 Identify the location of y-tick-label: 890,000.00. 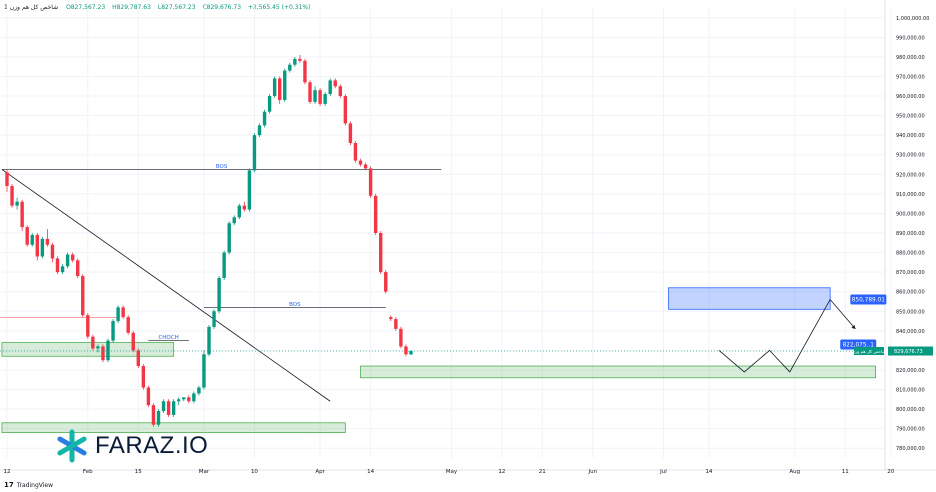
(910, 234).